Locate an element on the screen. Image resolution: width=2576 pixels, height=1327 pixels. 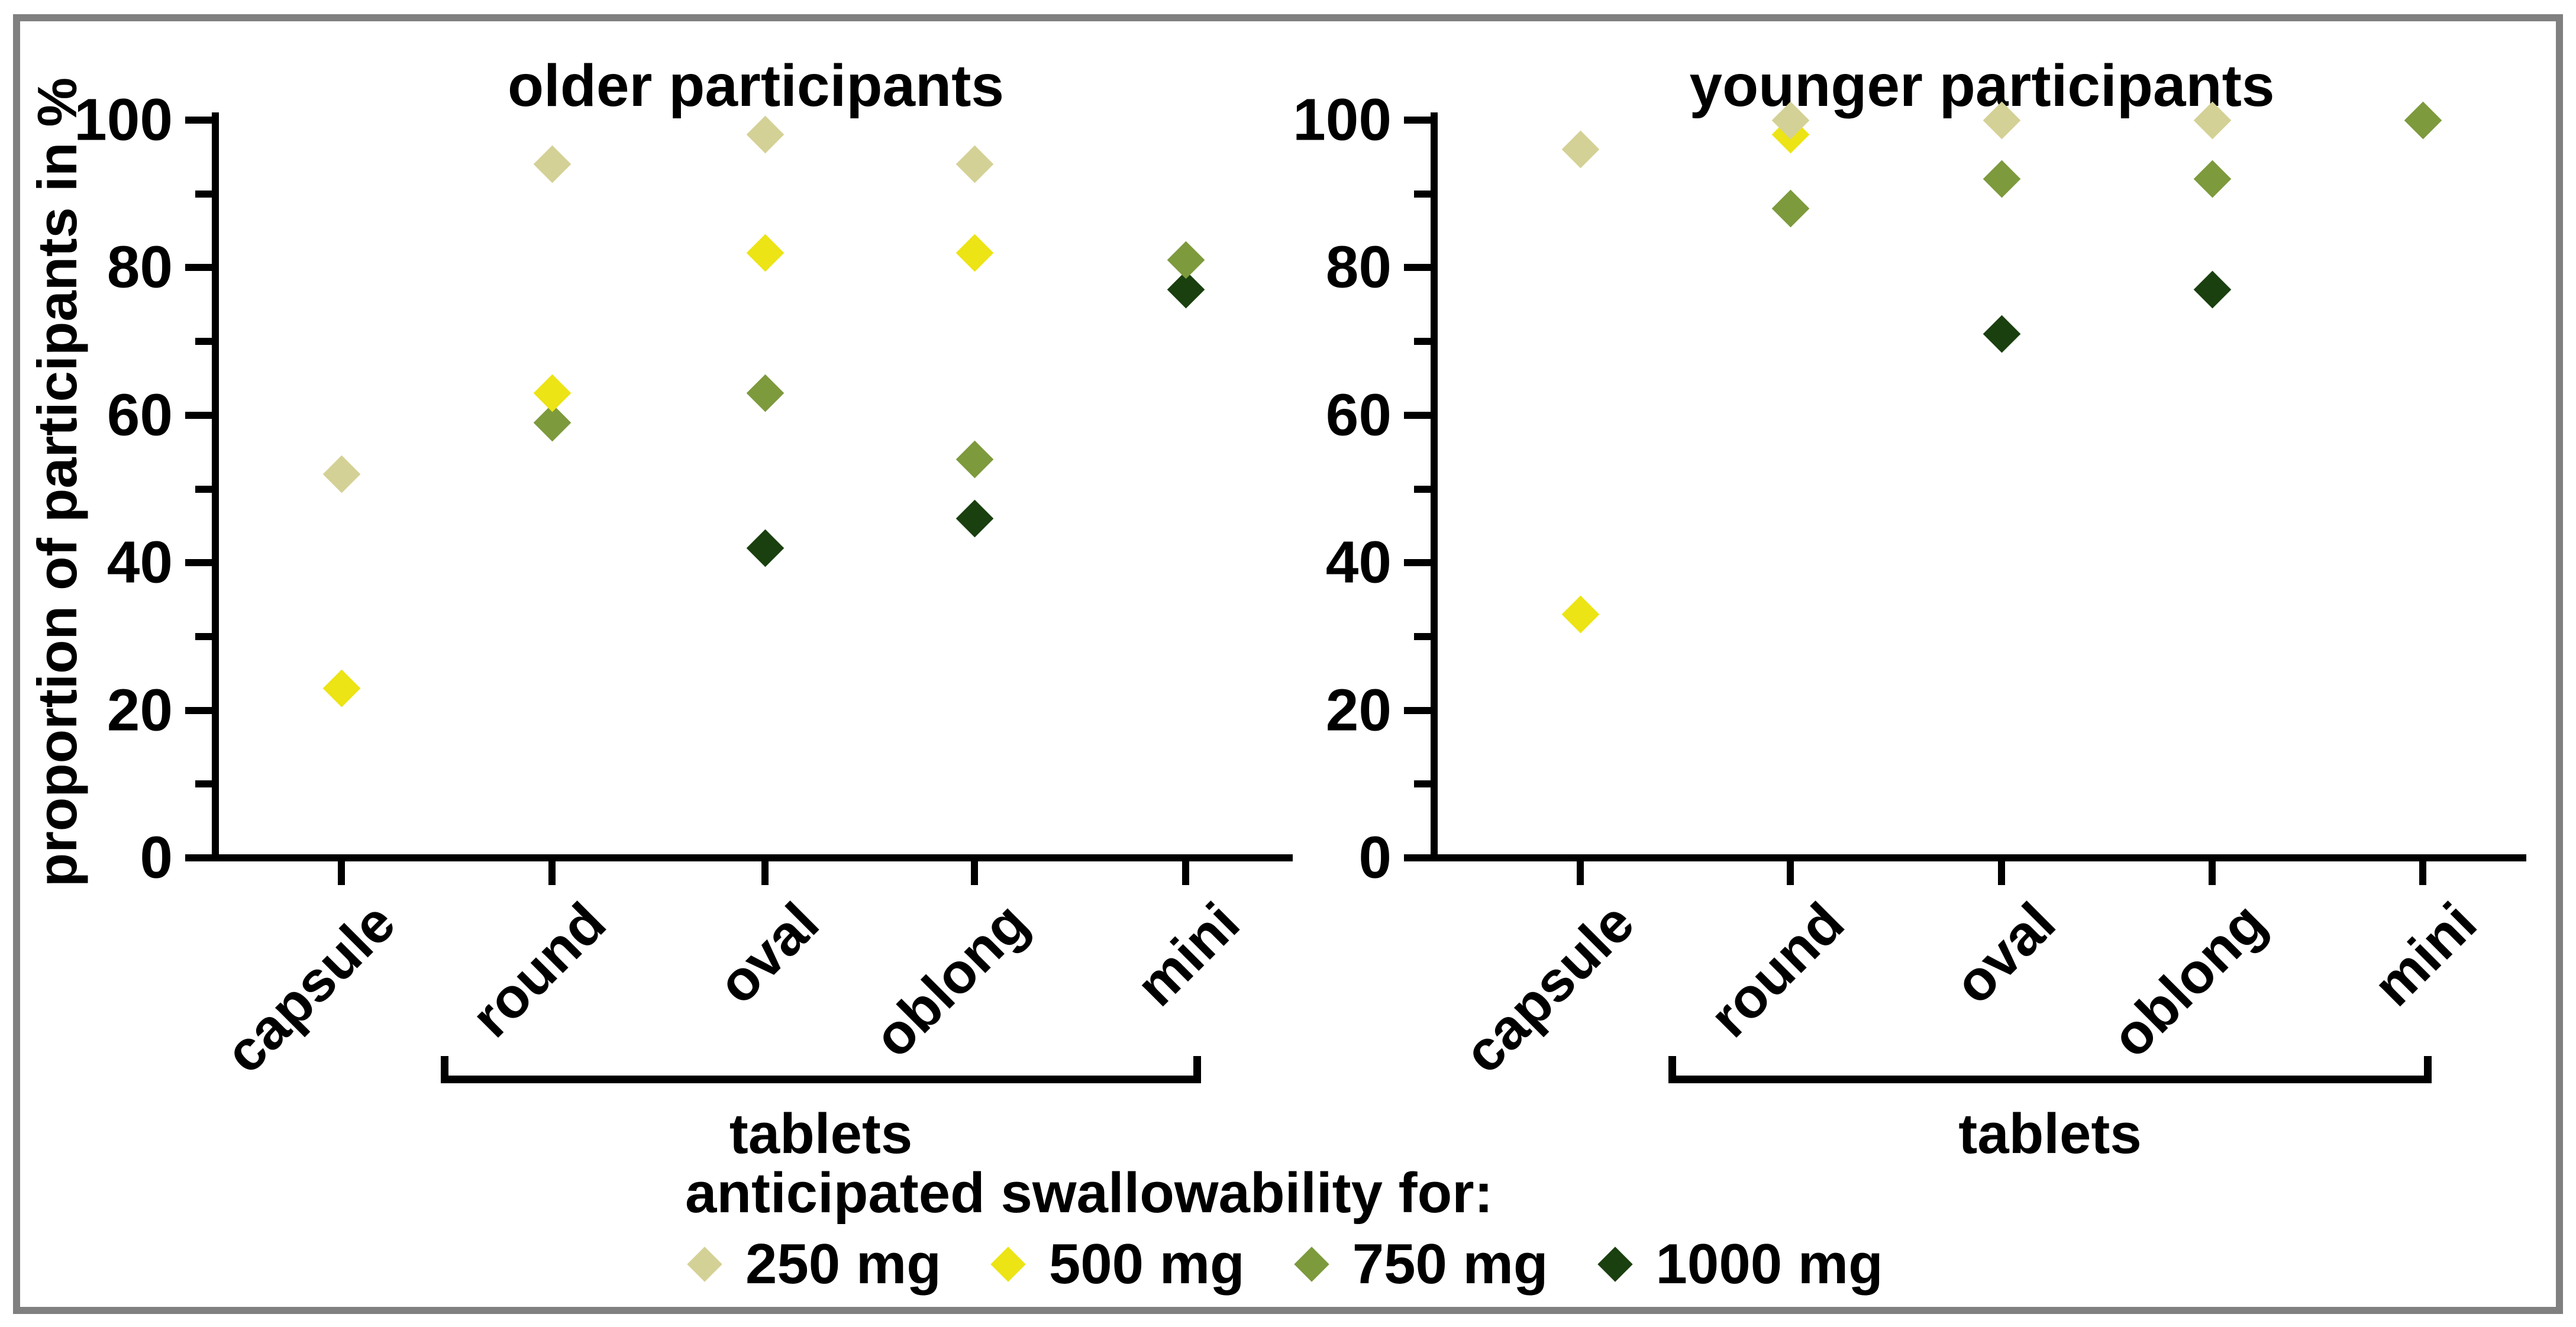
panel-title: older participants is located at coordinates (756, 86).